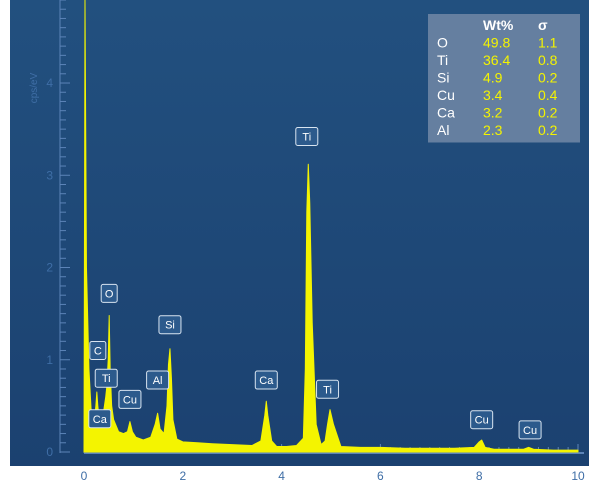  What do you see at coordinates (479, 476) in the screenshot?
I see `x-tick-label: 8` at bounding box center [479, 476].